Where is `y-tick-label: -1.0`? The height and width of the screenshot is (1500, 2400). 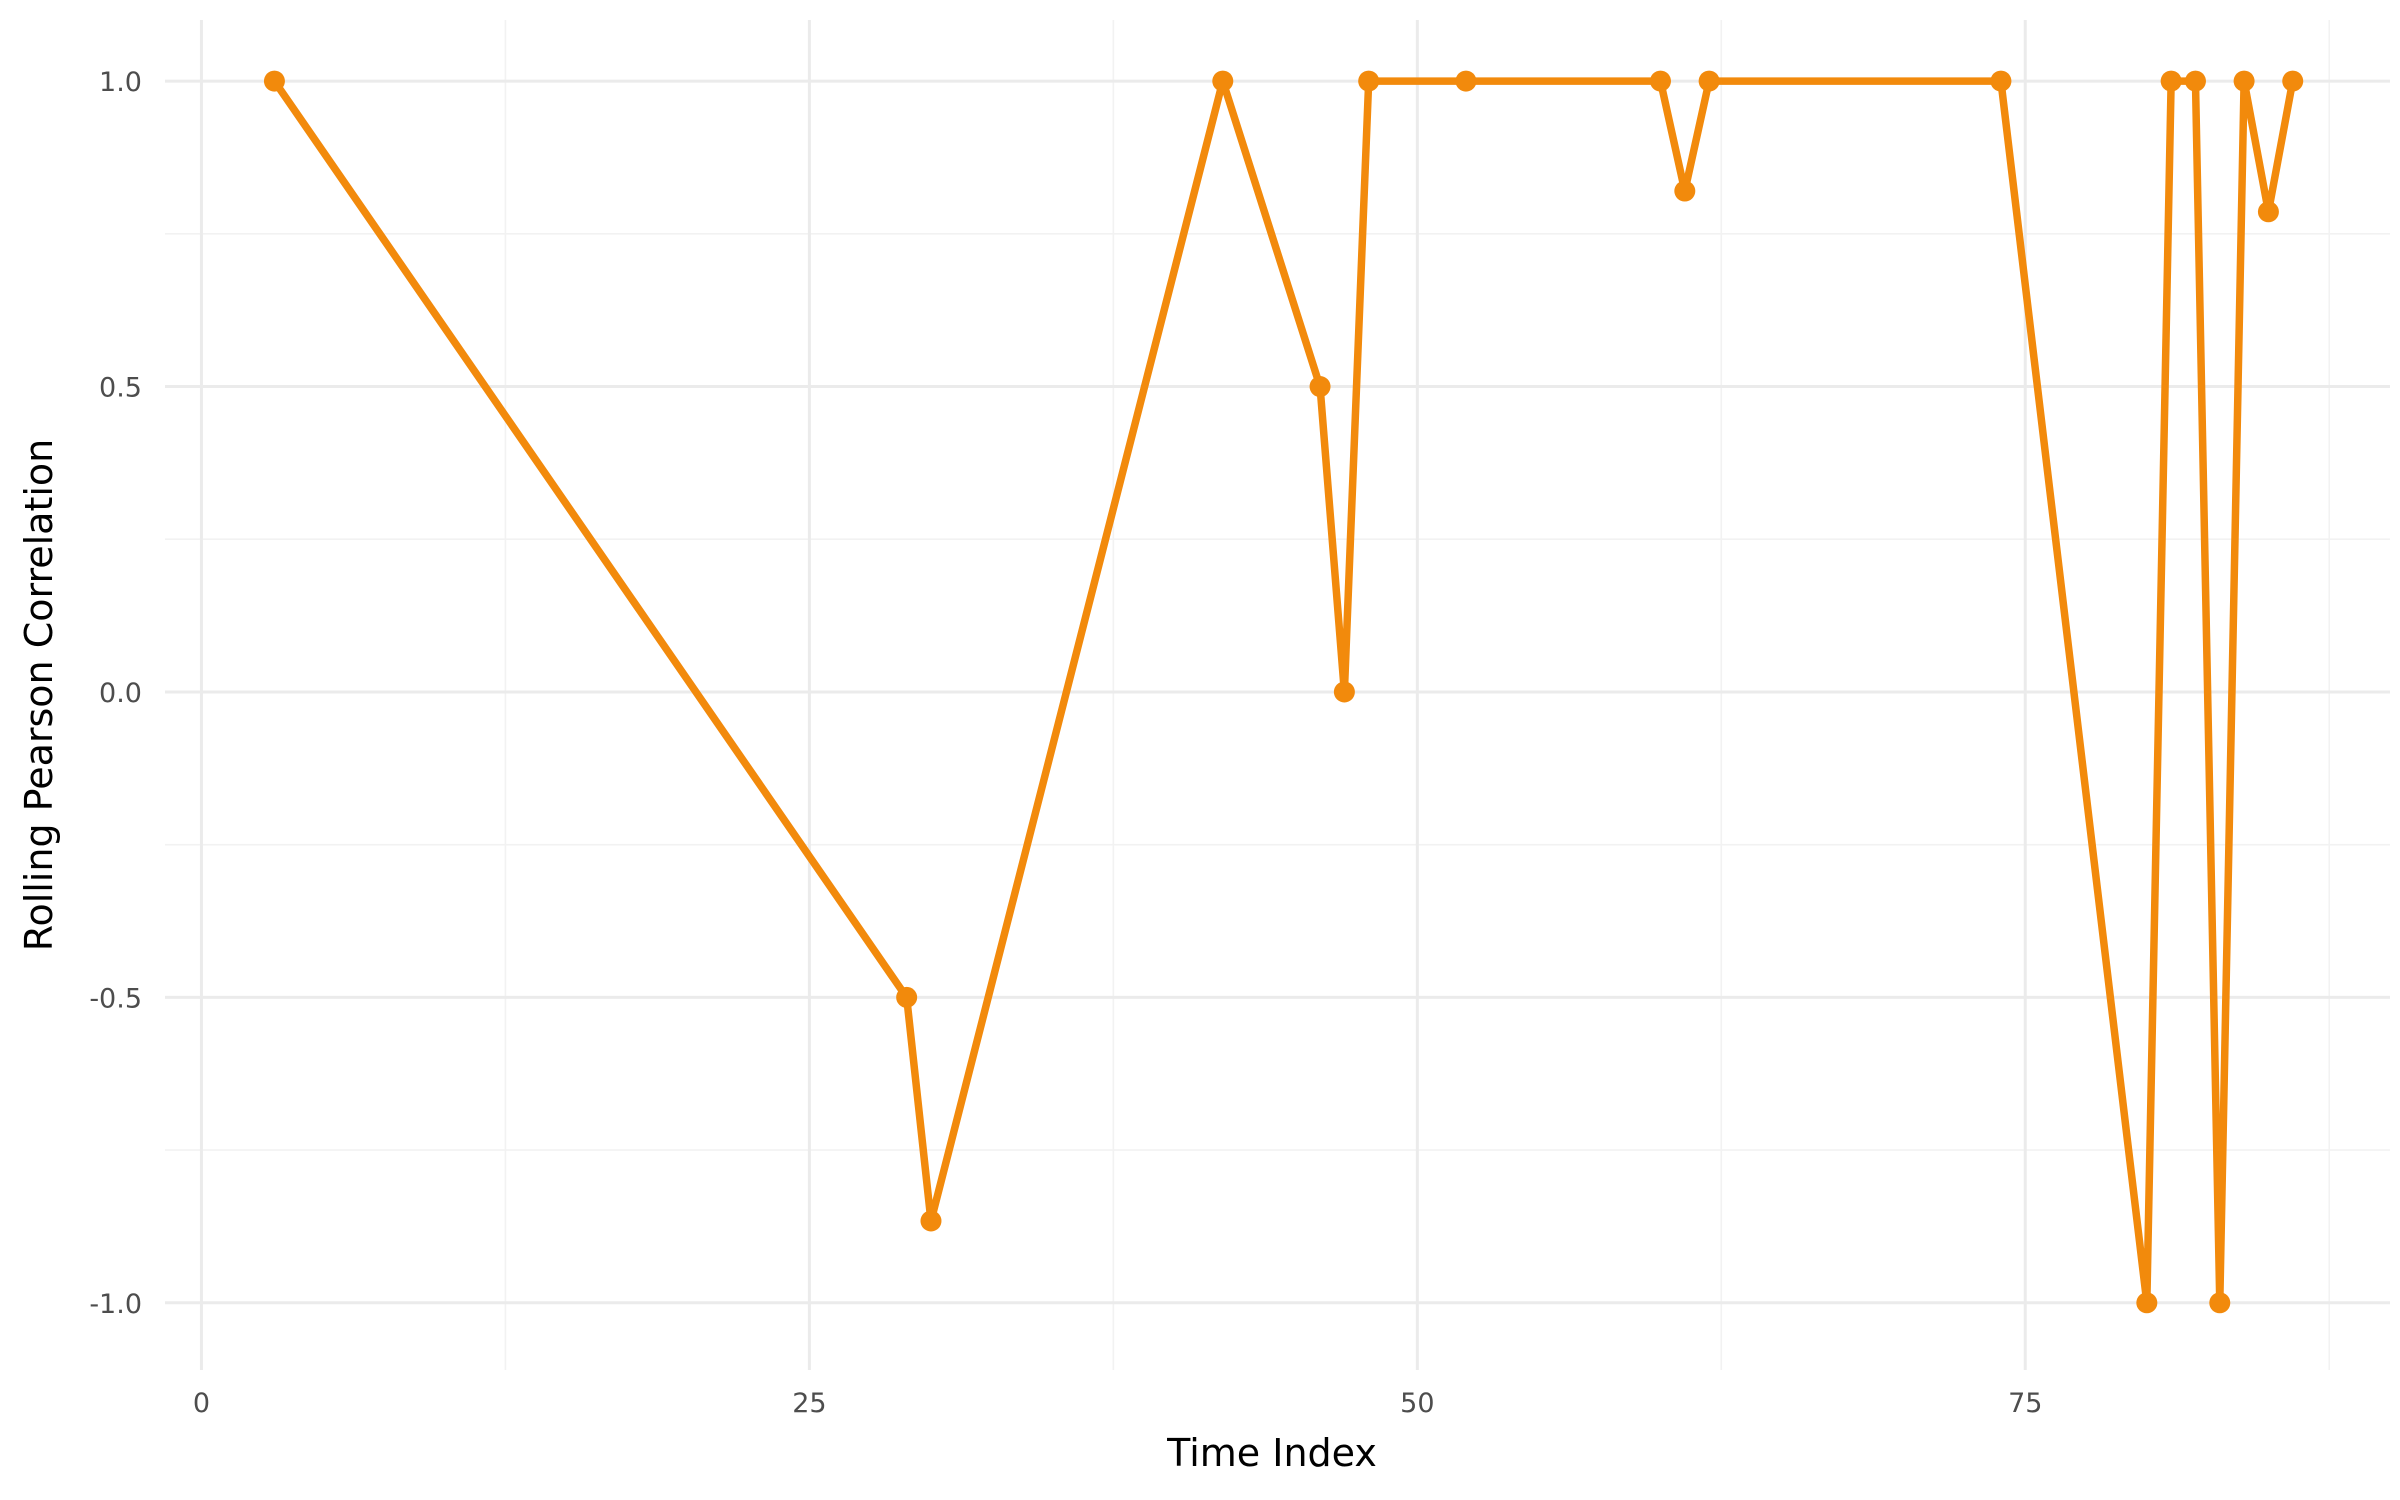 y-tick-label: -1.0 is located at coordinates (115, 1304).